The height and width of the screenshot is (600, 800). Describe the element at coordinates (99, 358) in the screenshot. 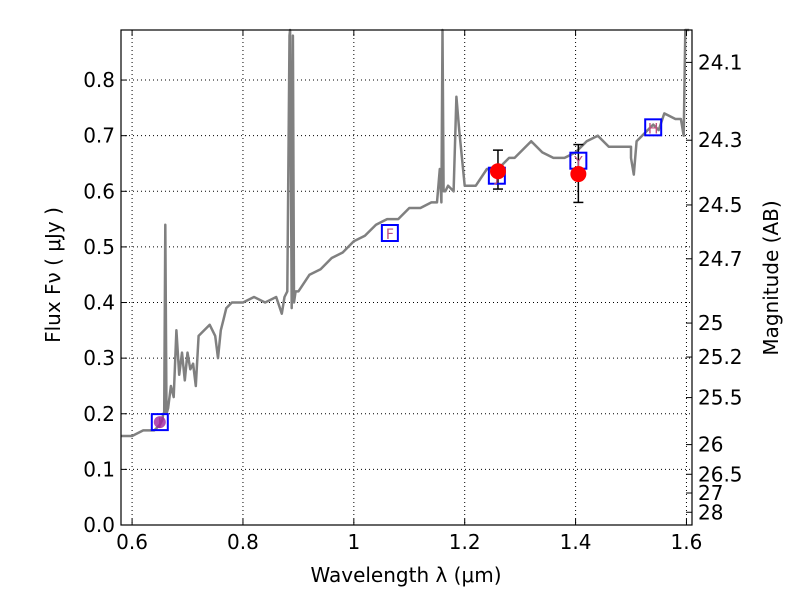

I see `y-tick-label: 0.3` at that location.